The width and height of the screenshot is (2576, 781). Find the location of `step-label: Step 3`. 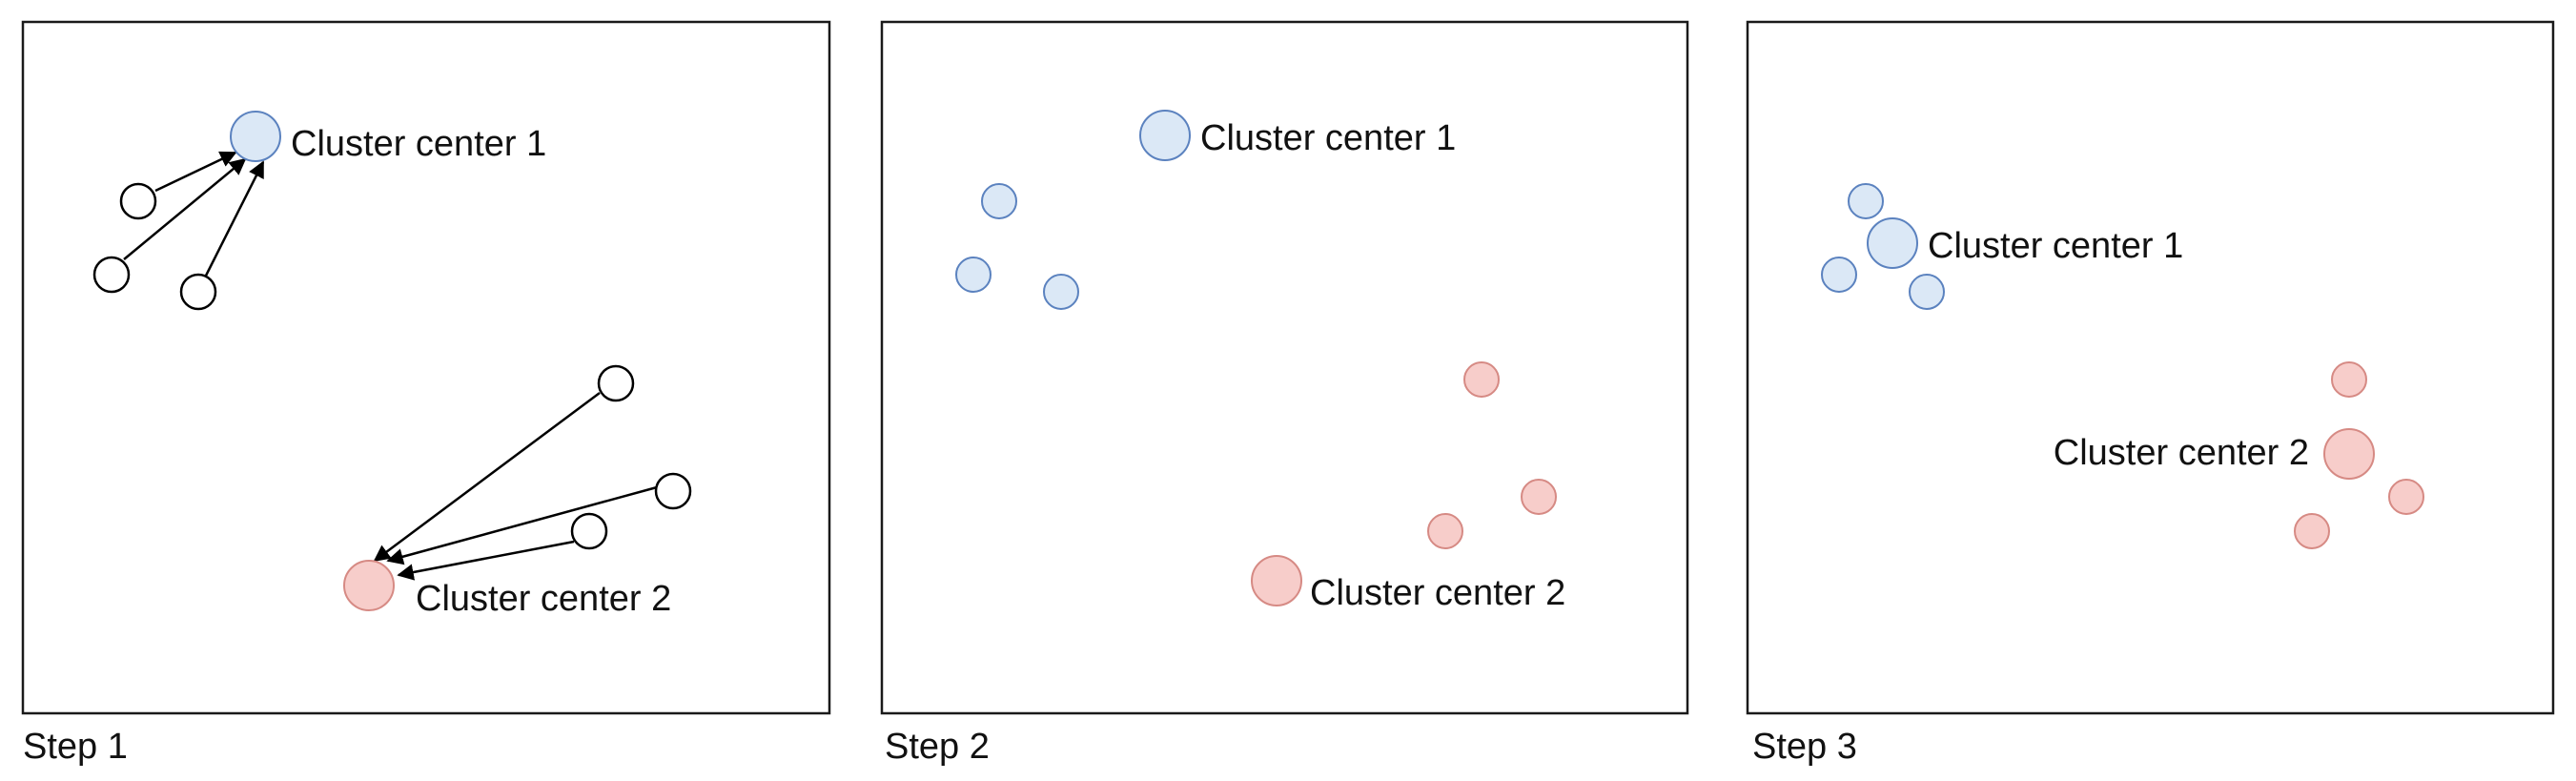

step-label: Step 3 is located at coordinates (1805, 747).